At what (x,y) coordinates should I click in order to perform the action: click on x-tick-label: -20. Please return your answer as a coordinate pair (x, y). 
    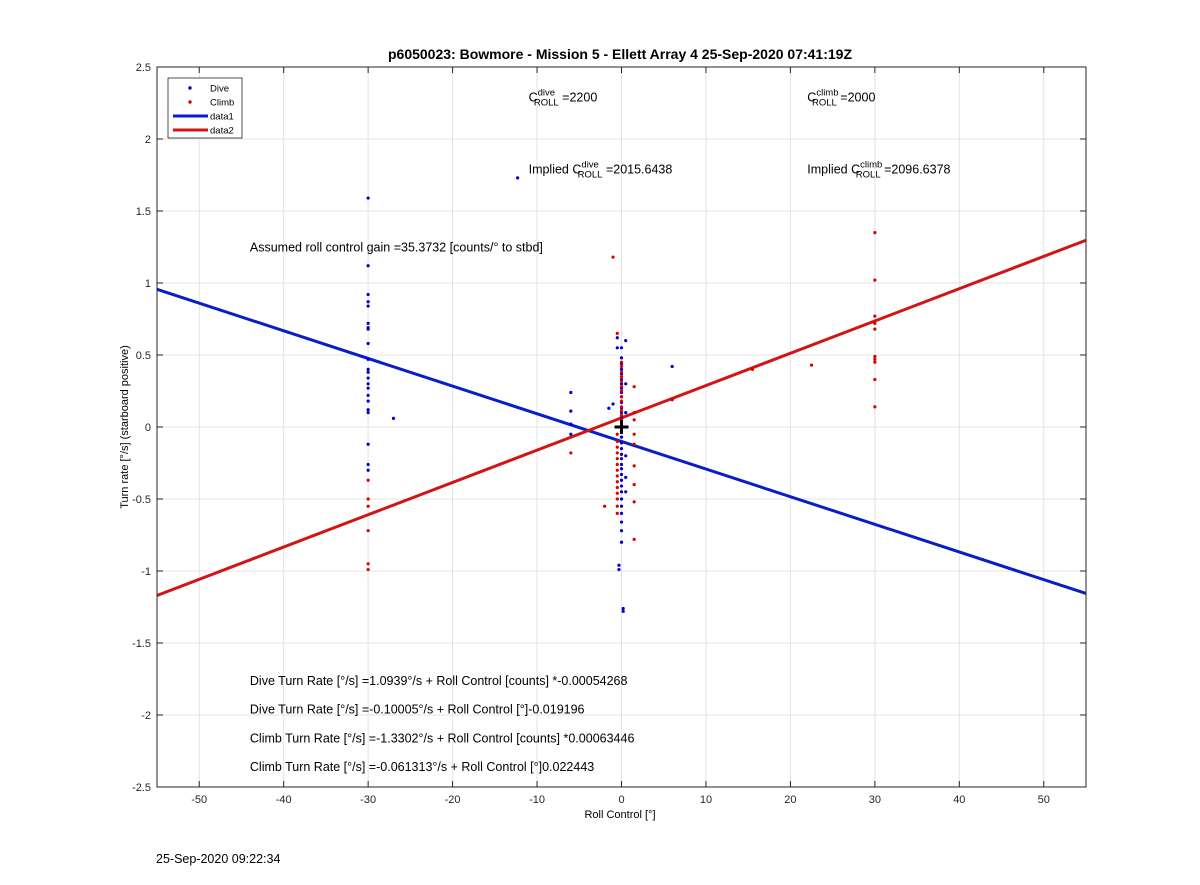
    Looking at the image, I should click on (453, 800).